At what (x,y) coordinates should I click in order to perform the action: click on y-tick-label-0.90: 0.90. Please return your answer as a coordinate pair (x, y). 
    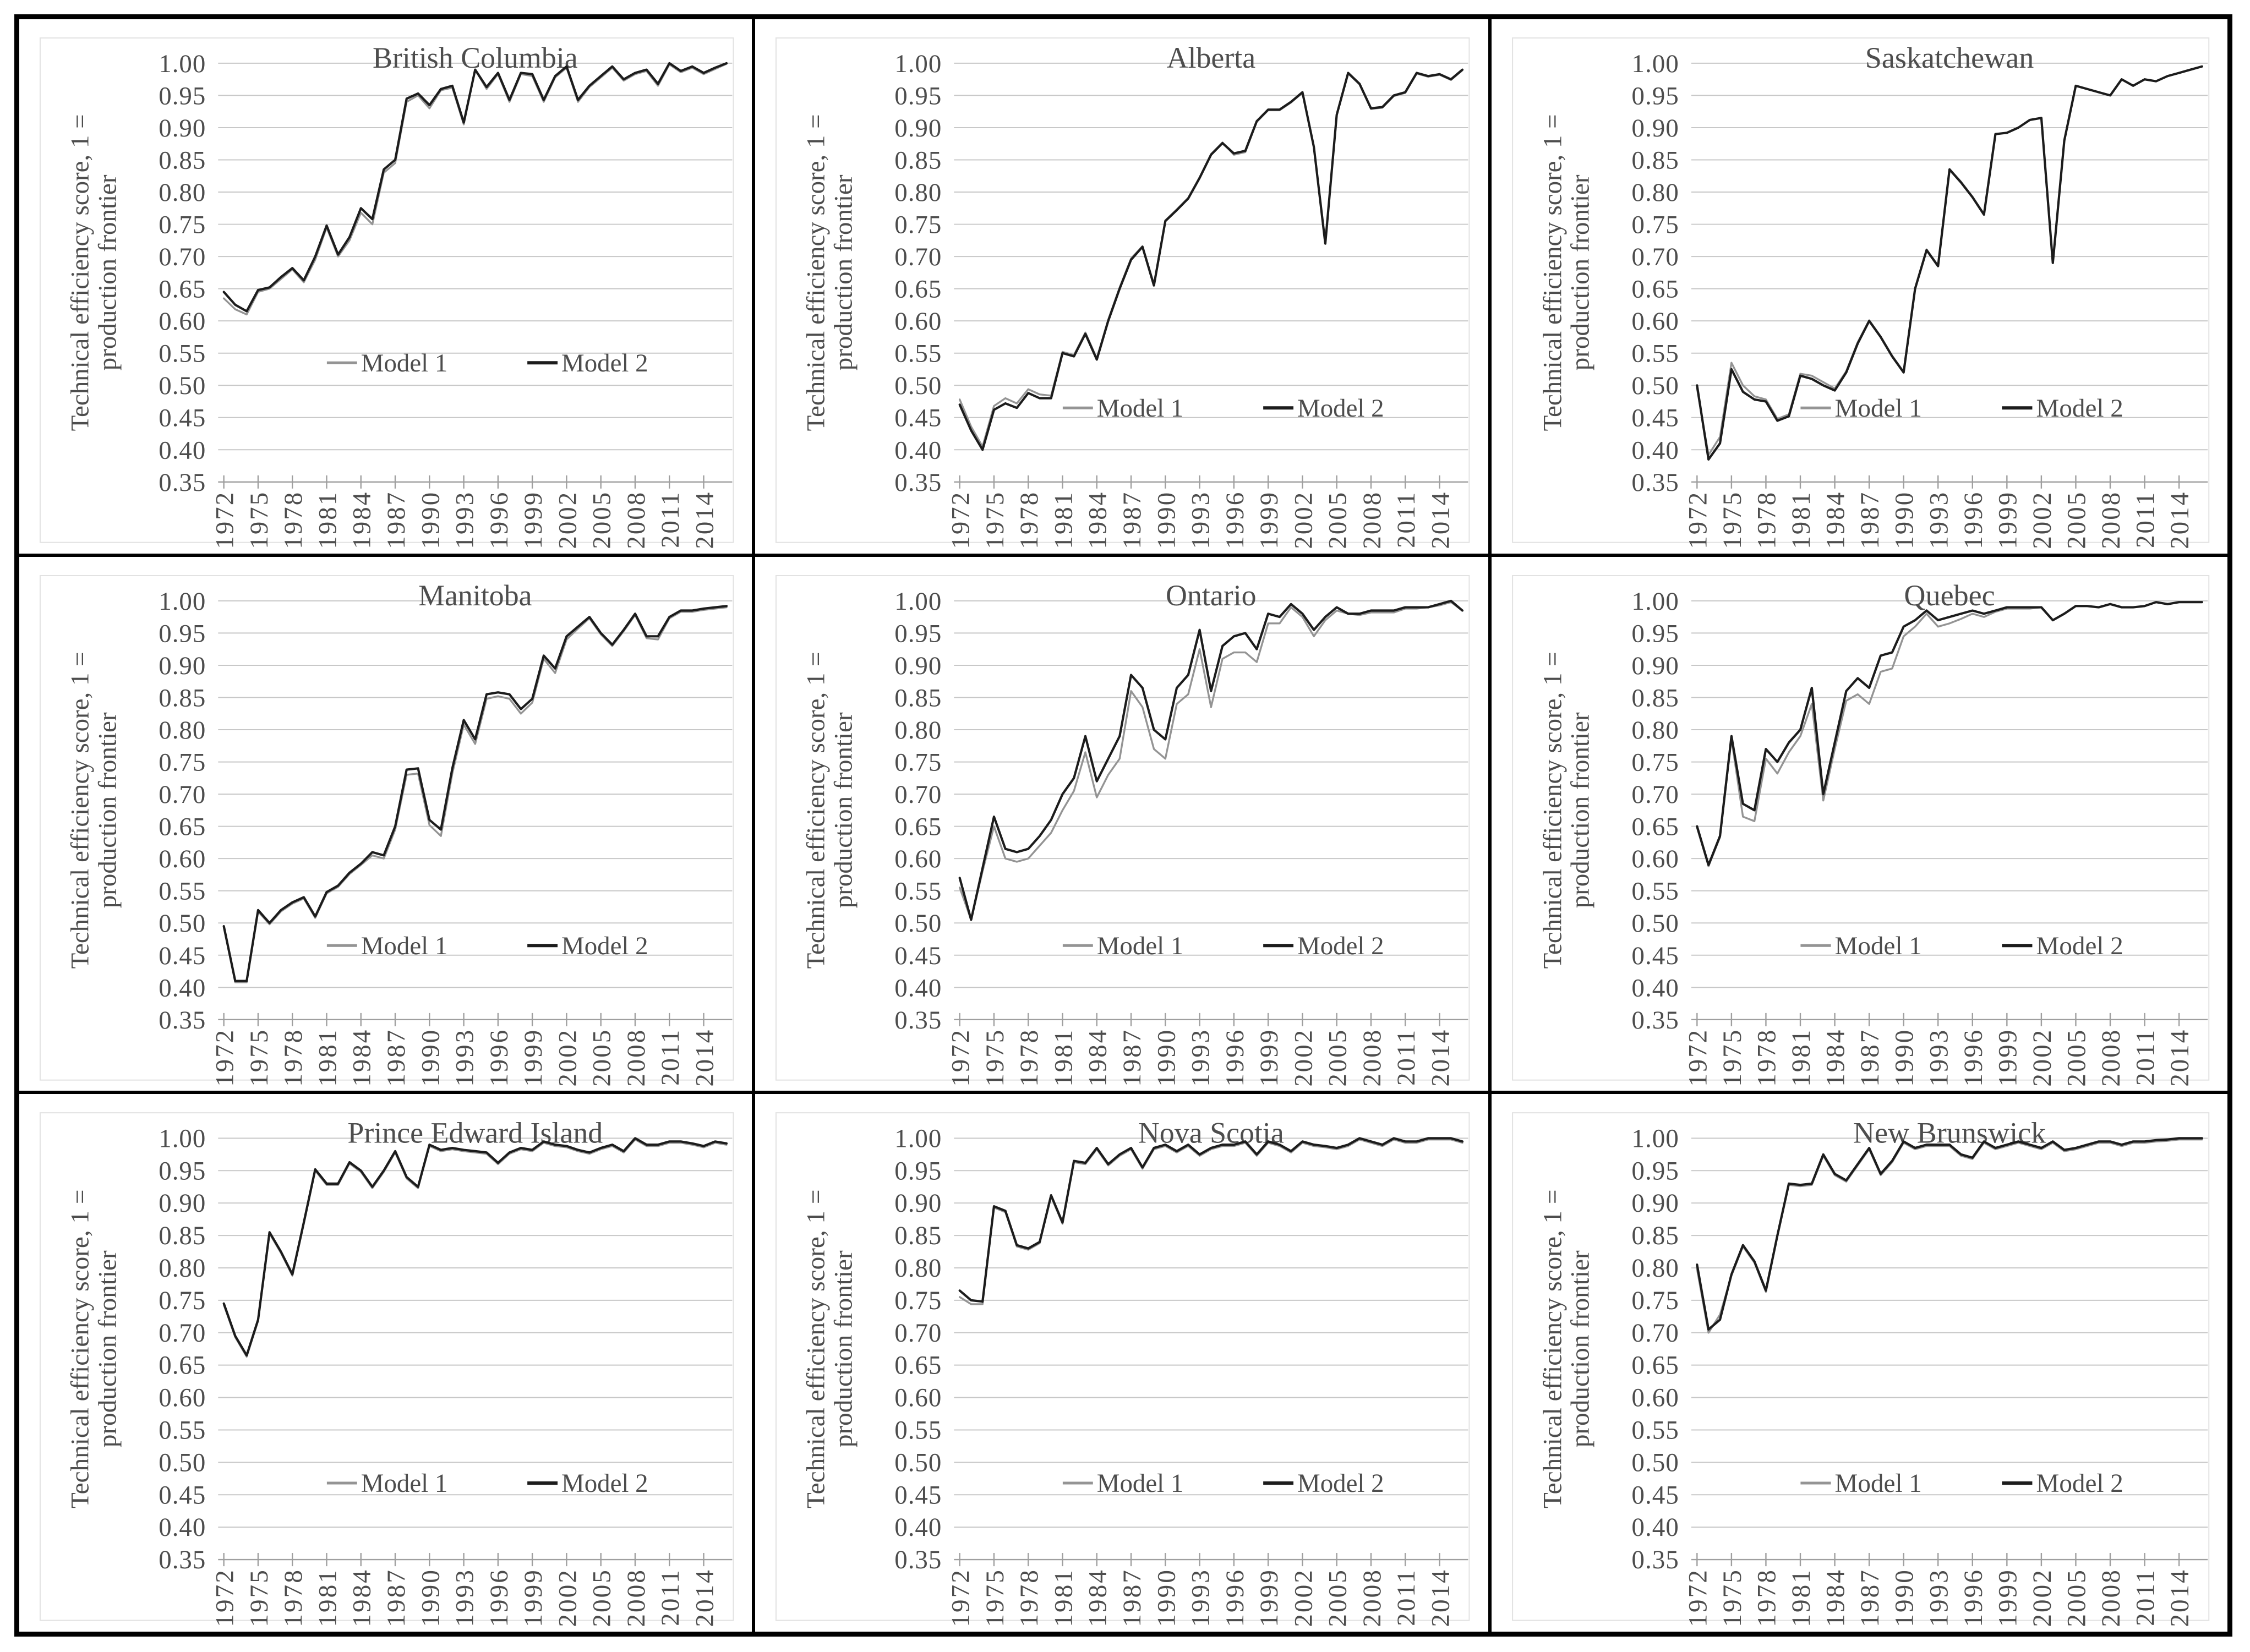
    Looking at the image, I should click on (183, 128).